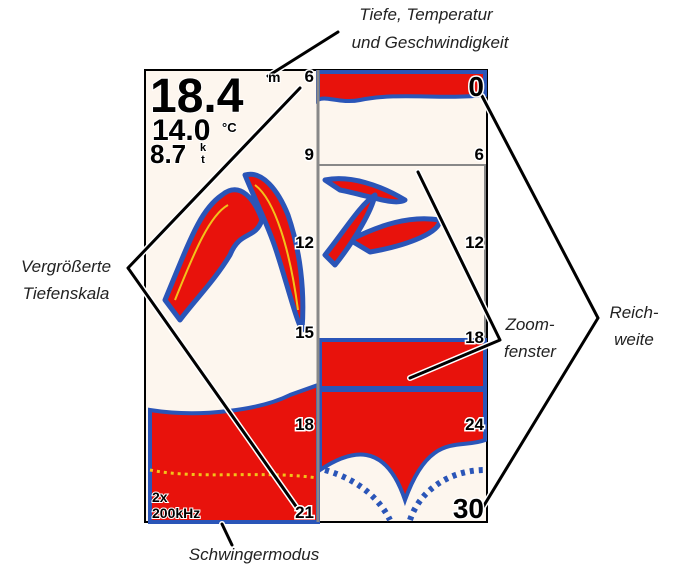 The image size is (677, 569). Describe the element at coordinates (304, 512) in the screenshot. I see `depth-scale-label: 21` at that location.